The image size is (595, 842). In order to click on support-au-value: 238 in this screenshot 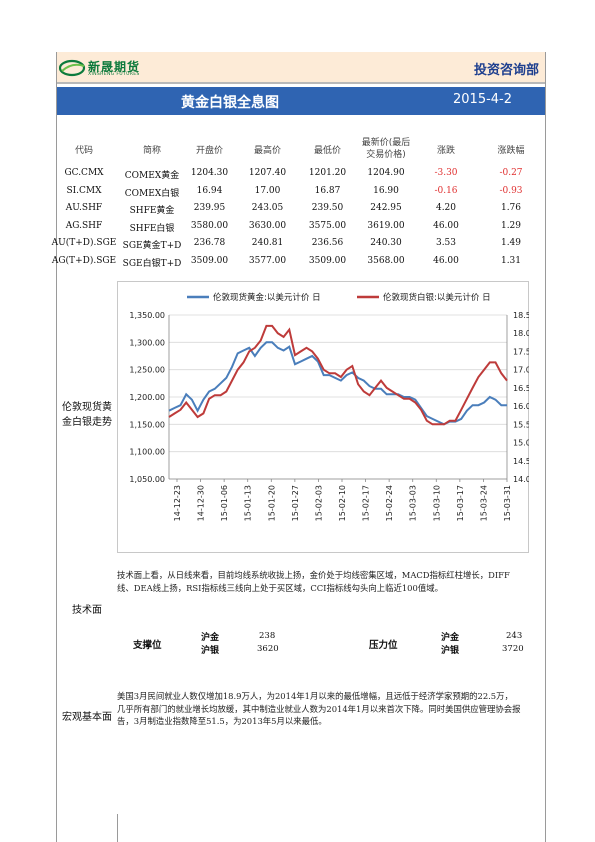, I will do `click(267, 636)`.